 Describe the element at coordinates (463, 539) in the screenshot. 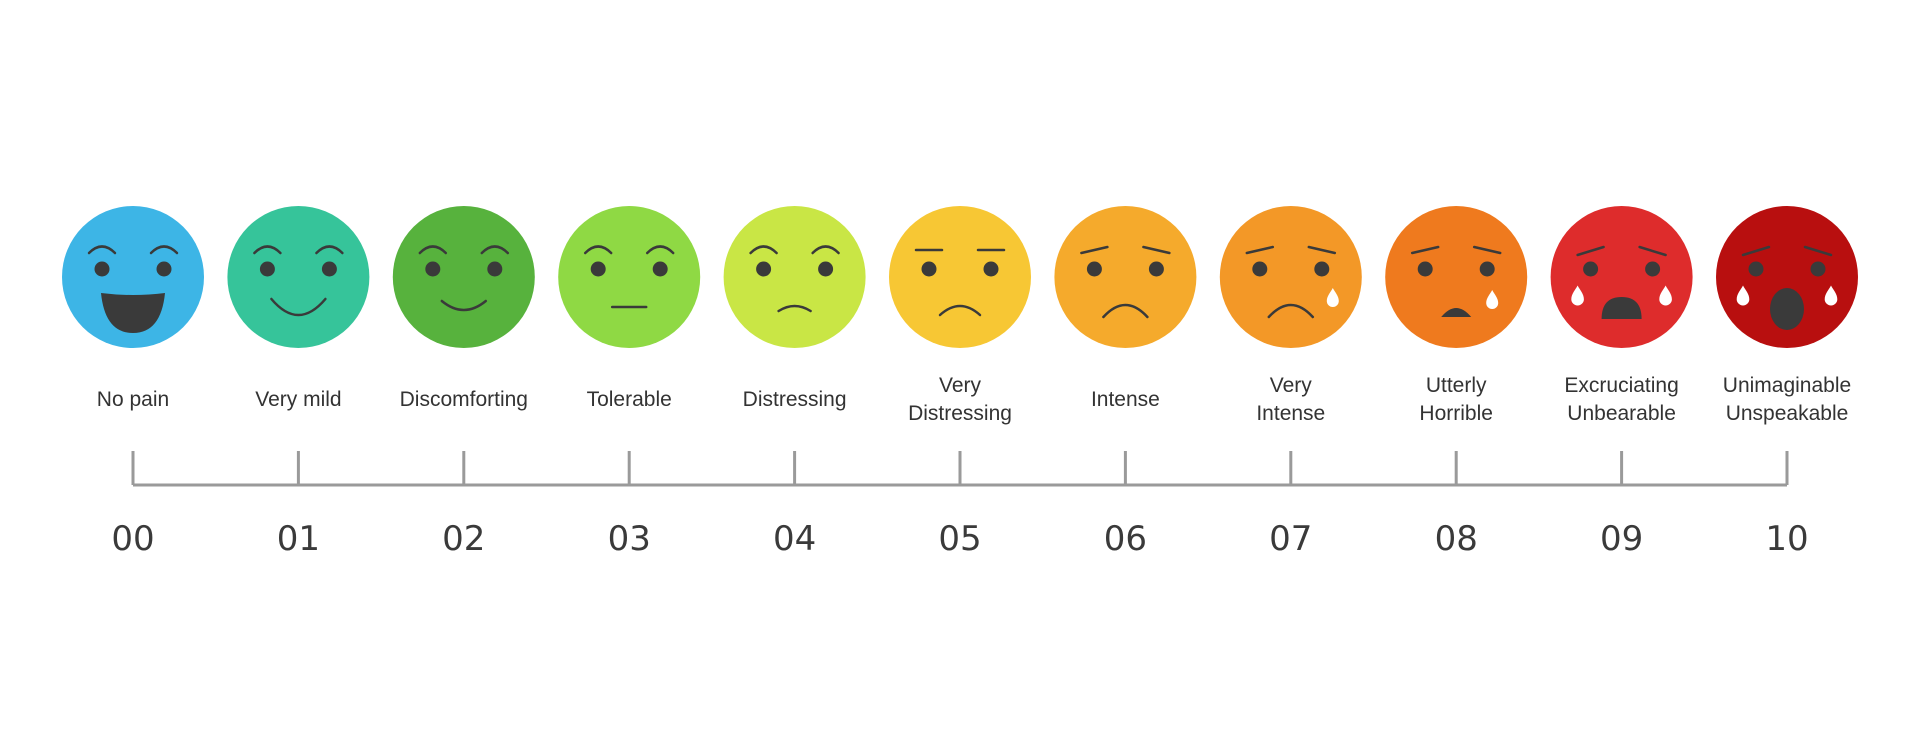

I see `level-number: 02` at that location.